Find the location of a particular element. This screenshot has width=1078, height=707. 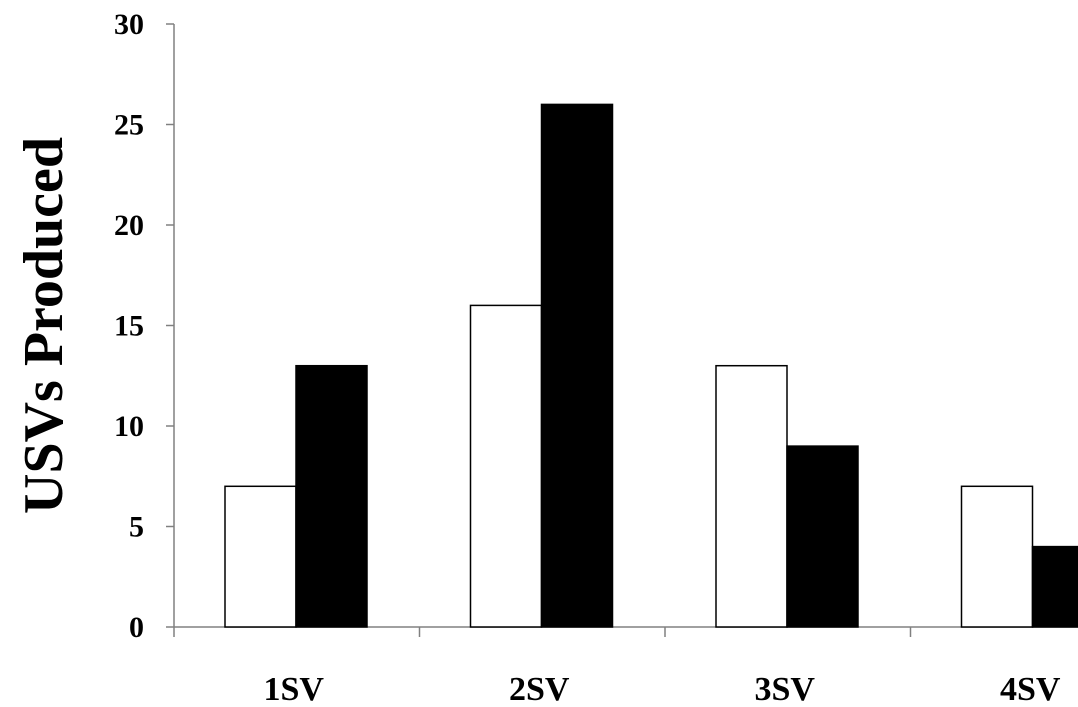

x-category-label: 1SV is located at coordinates (294, 689).